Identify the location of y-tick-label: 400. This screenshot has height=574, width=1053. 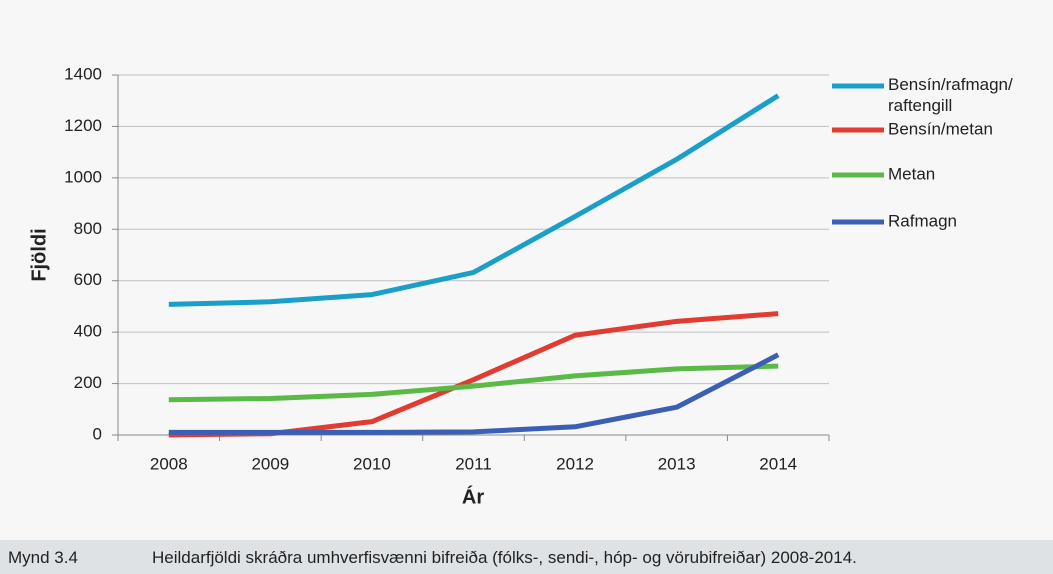
(88, 331).